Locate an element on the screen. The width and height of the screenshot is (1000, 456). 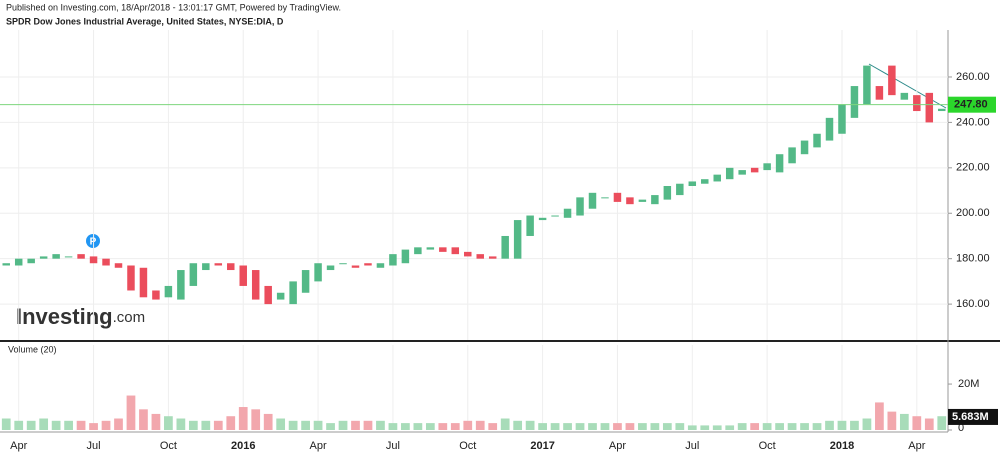
volume-title: Volume (20) is located at coordinates (32, 349).